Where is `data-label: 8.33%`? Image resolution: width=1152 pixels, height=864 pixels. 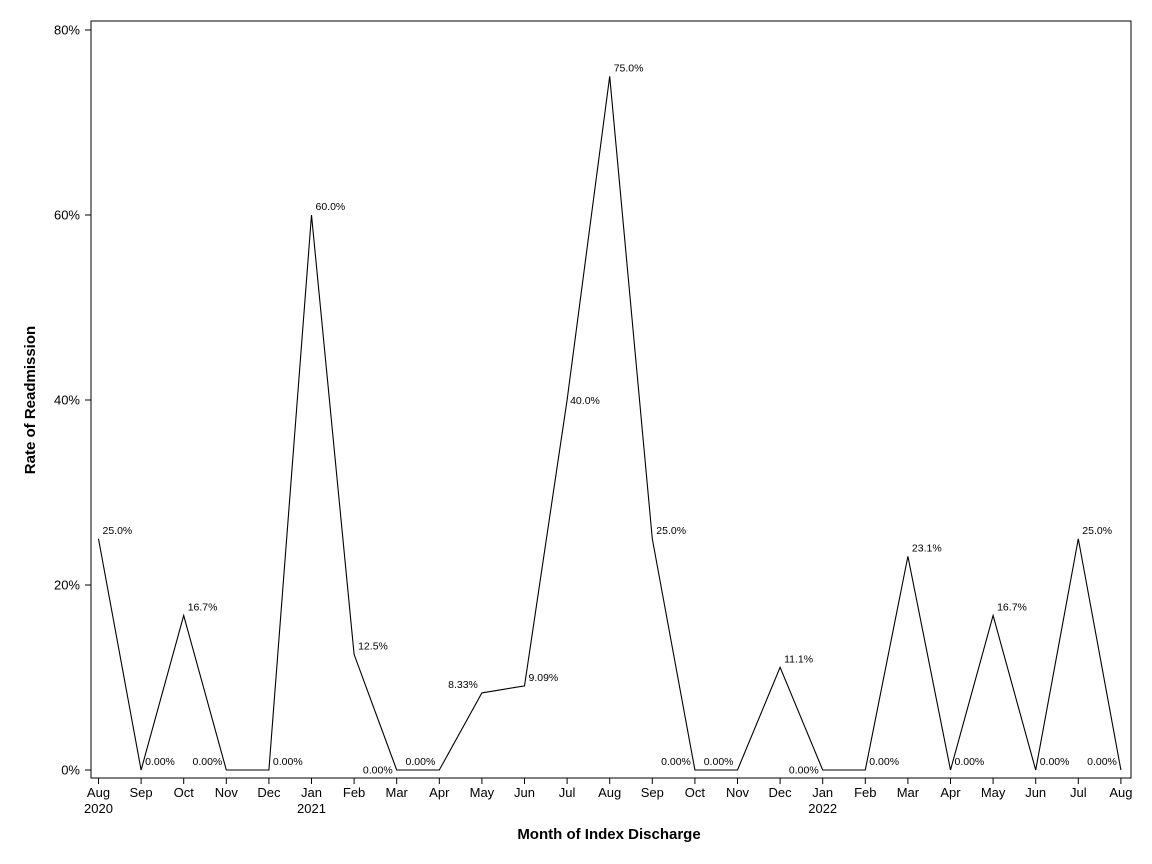
data-label: 8.33% is located at coordinates (463, 685).